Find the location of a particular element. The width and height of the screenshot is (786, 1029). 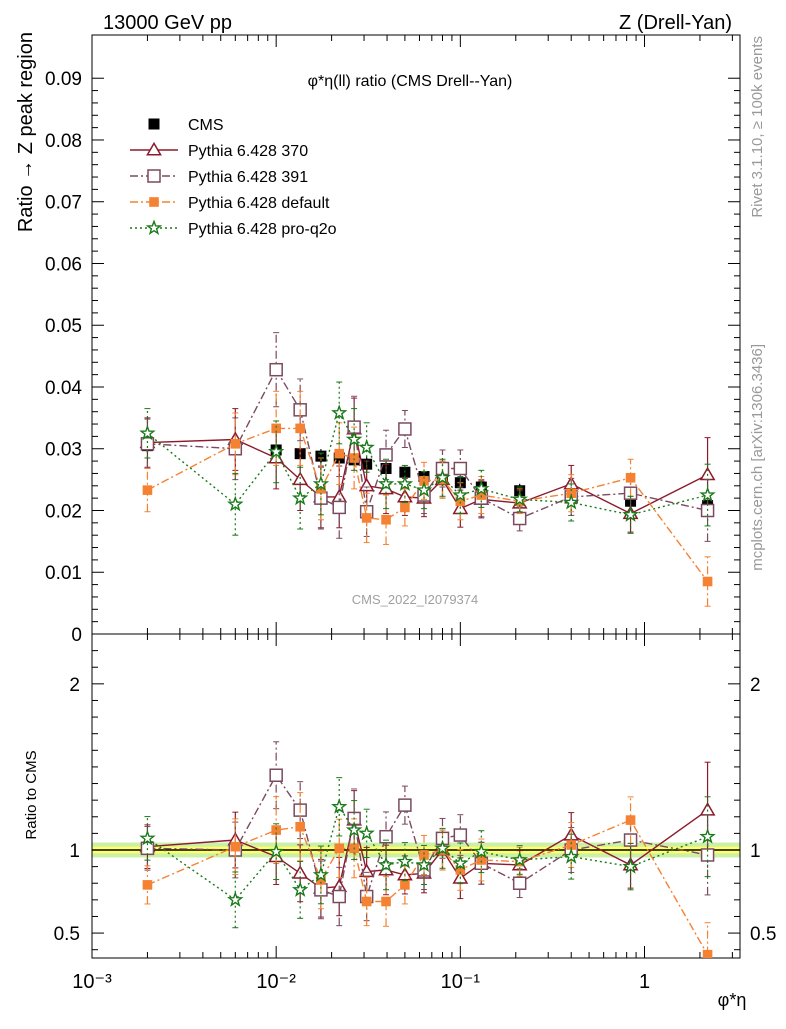

header-energy-label: 13000 GeV pp is located at coordinates (167, 23).